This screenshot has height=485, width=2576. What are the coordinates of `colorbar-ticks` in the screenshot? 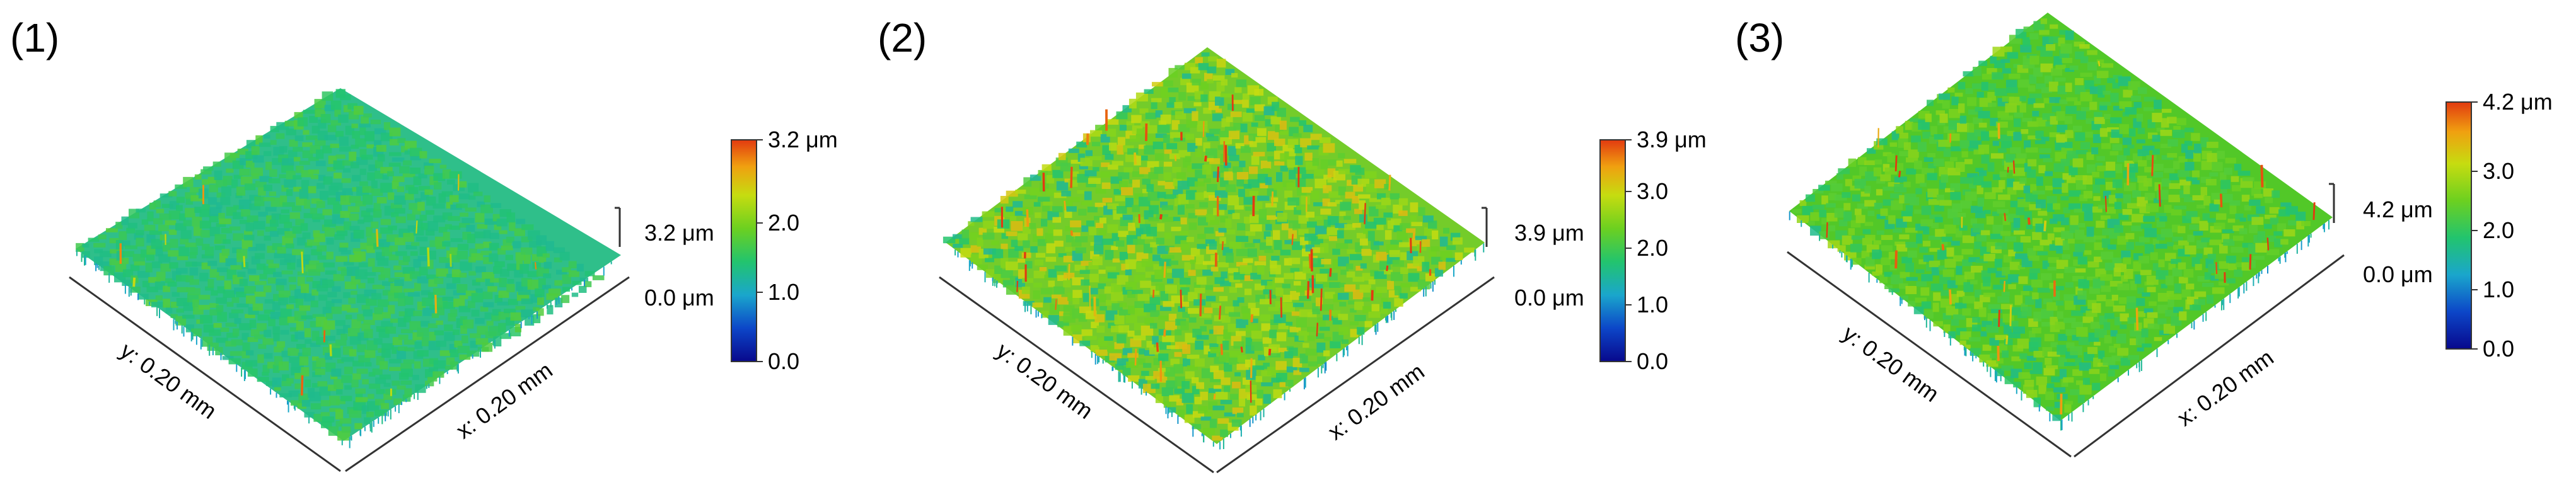 It's located at (2474, 226).